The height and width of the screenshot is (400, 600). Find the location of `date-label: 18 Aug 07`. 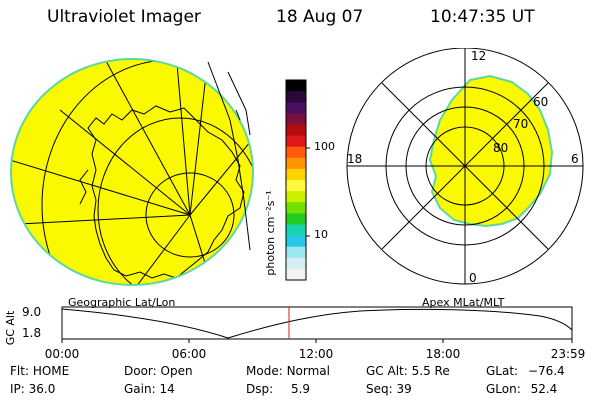

date-label: 18 Aug 07 is located at coordinates (320, 17).